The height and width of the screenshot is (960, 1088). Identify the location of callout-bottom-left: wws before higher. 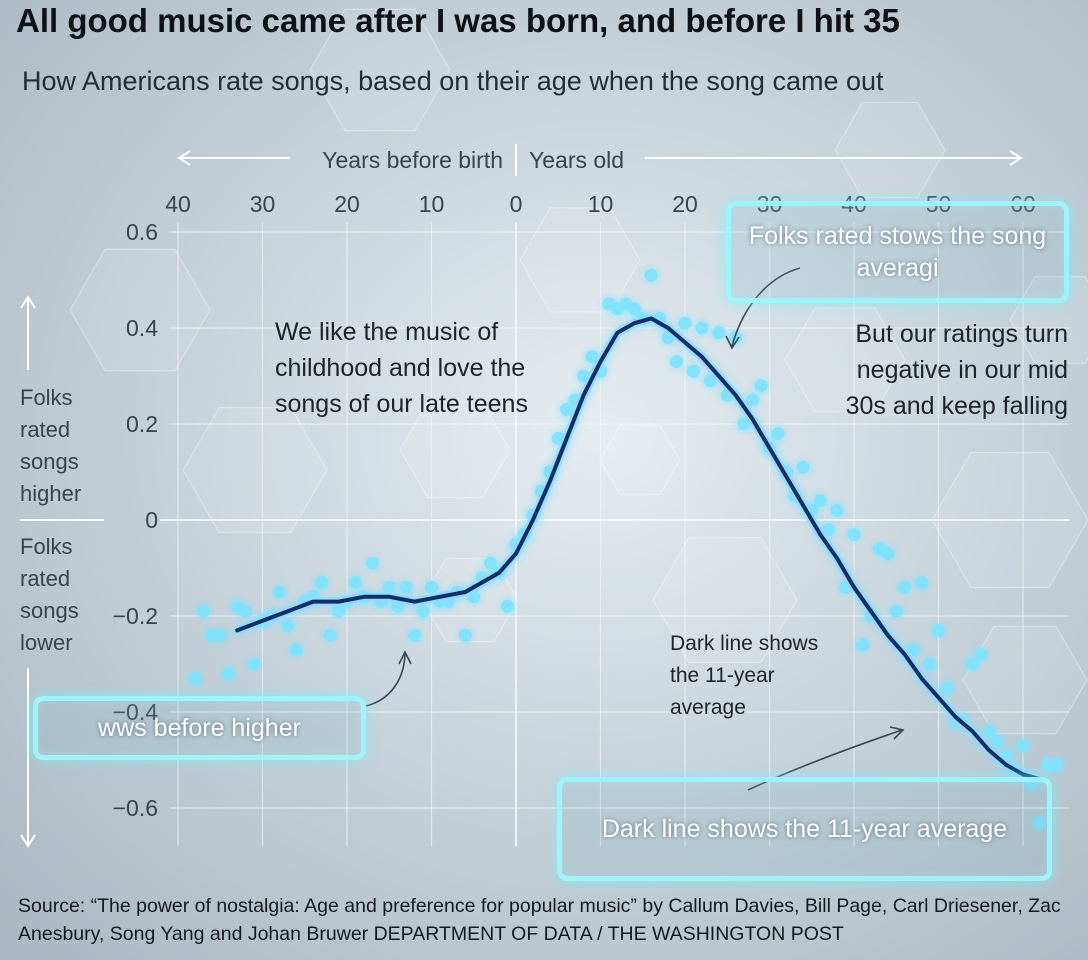
(199, 728).